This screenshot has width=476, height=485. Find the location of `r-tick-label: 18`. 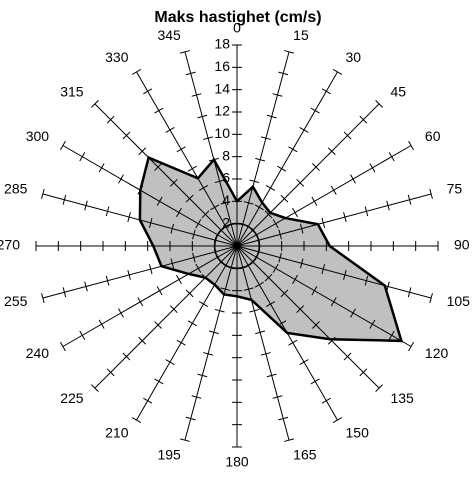

r-tick-label: 18 is located at coordinates (222, 44).